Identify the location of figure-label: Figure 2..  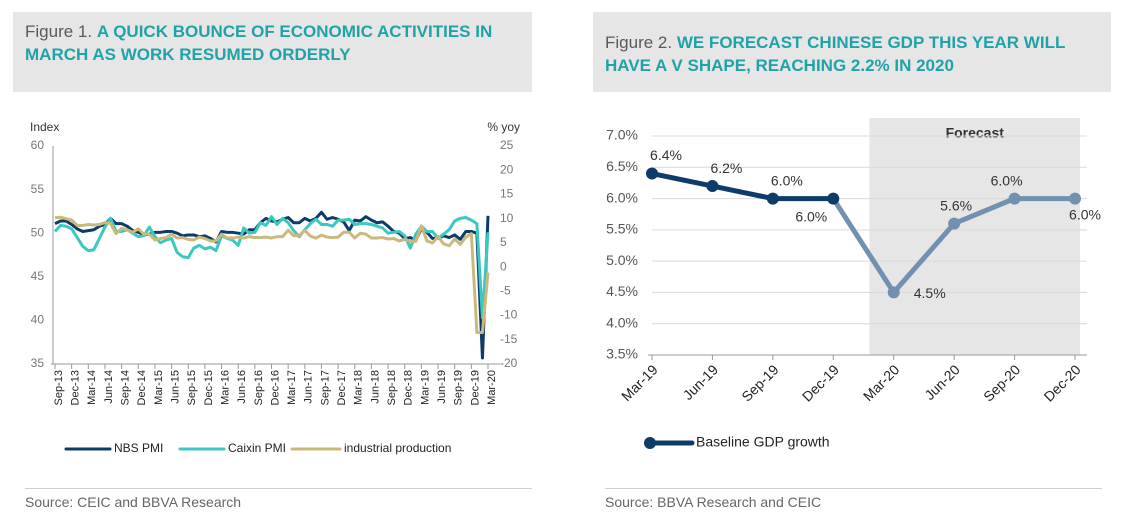
(639, 42).